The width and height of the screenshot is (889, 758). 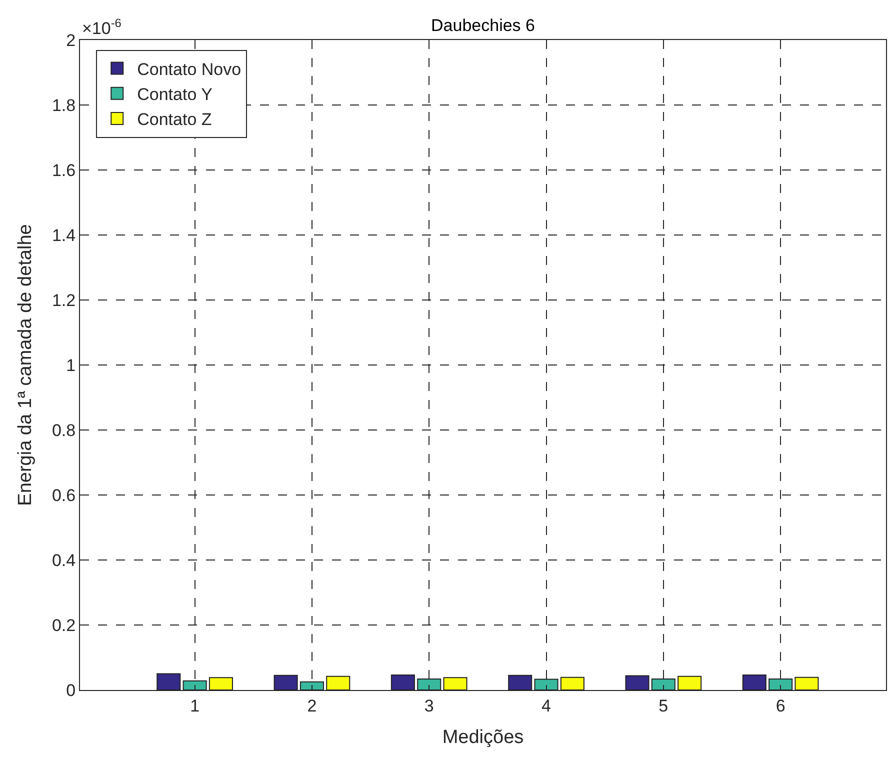 I want to click on x-tick-label: 2, so click(x=312, y=706).